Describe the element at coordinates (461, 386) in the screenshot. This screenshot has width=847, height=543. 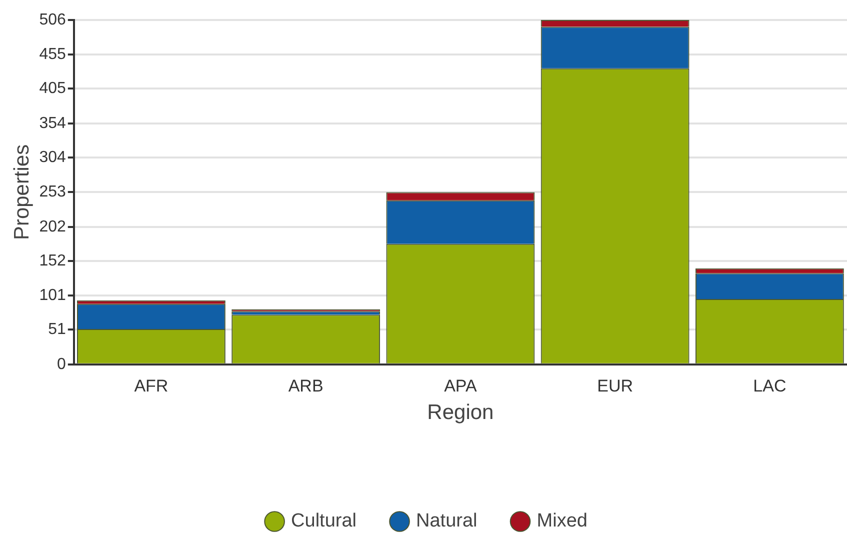
I see `x-tick-label: APA` at that location.